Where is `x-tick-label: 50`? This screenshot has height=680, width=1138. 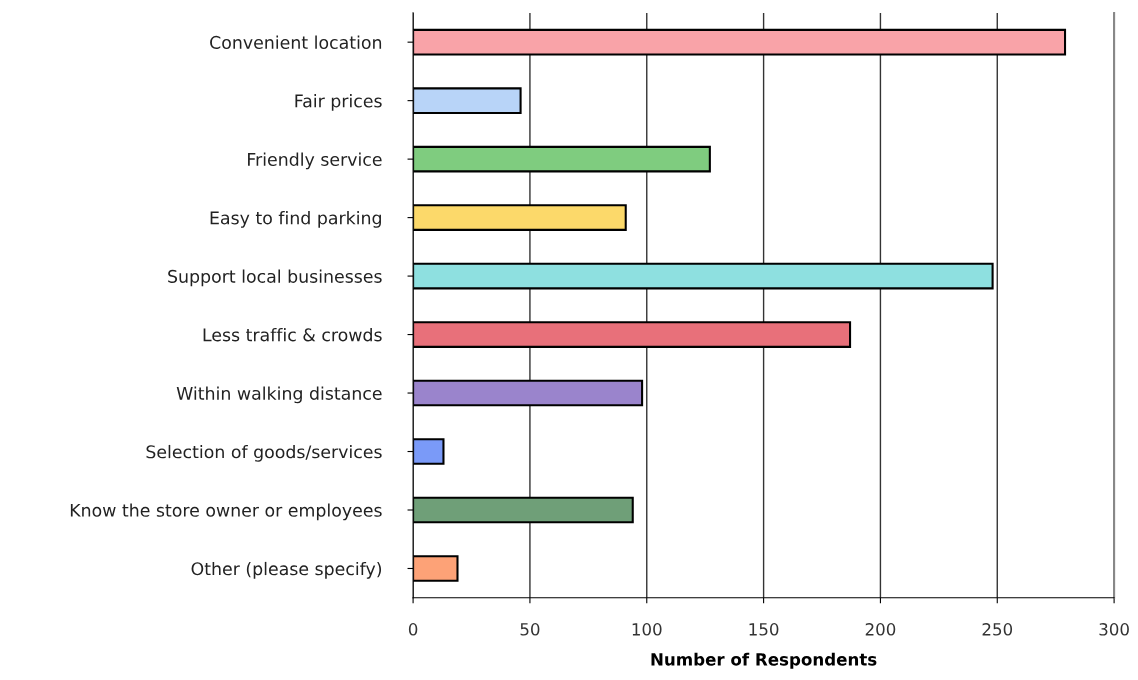
x-tick-label: 50 is located at coordinates (530, 629).